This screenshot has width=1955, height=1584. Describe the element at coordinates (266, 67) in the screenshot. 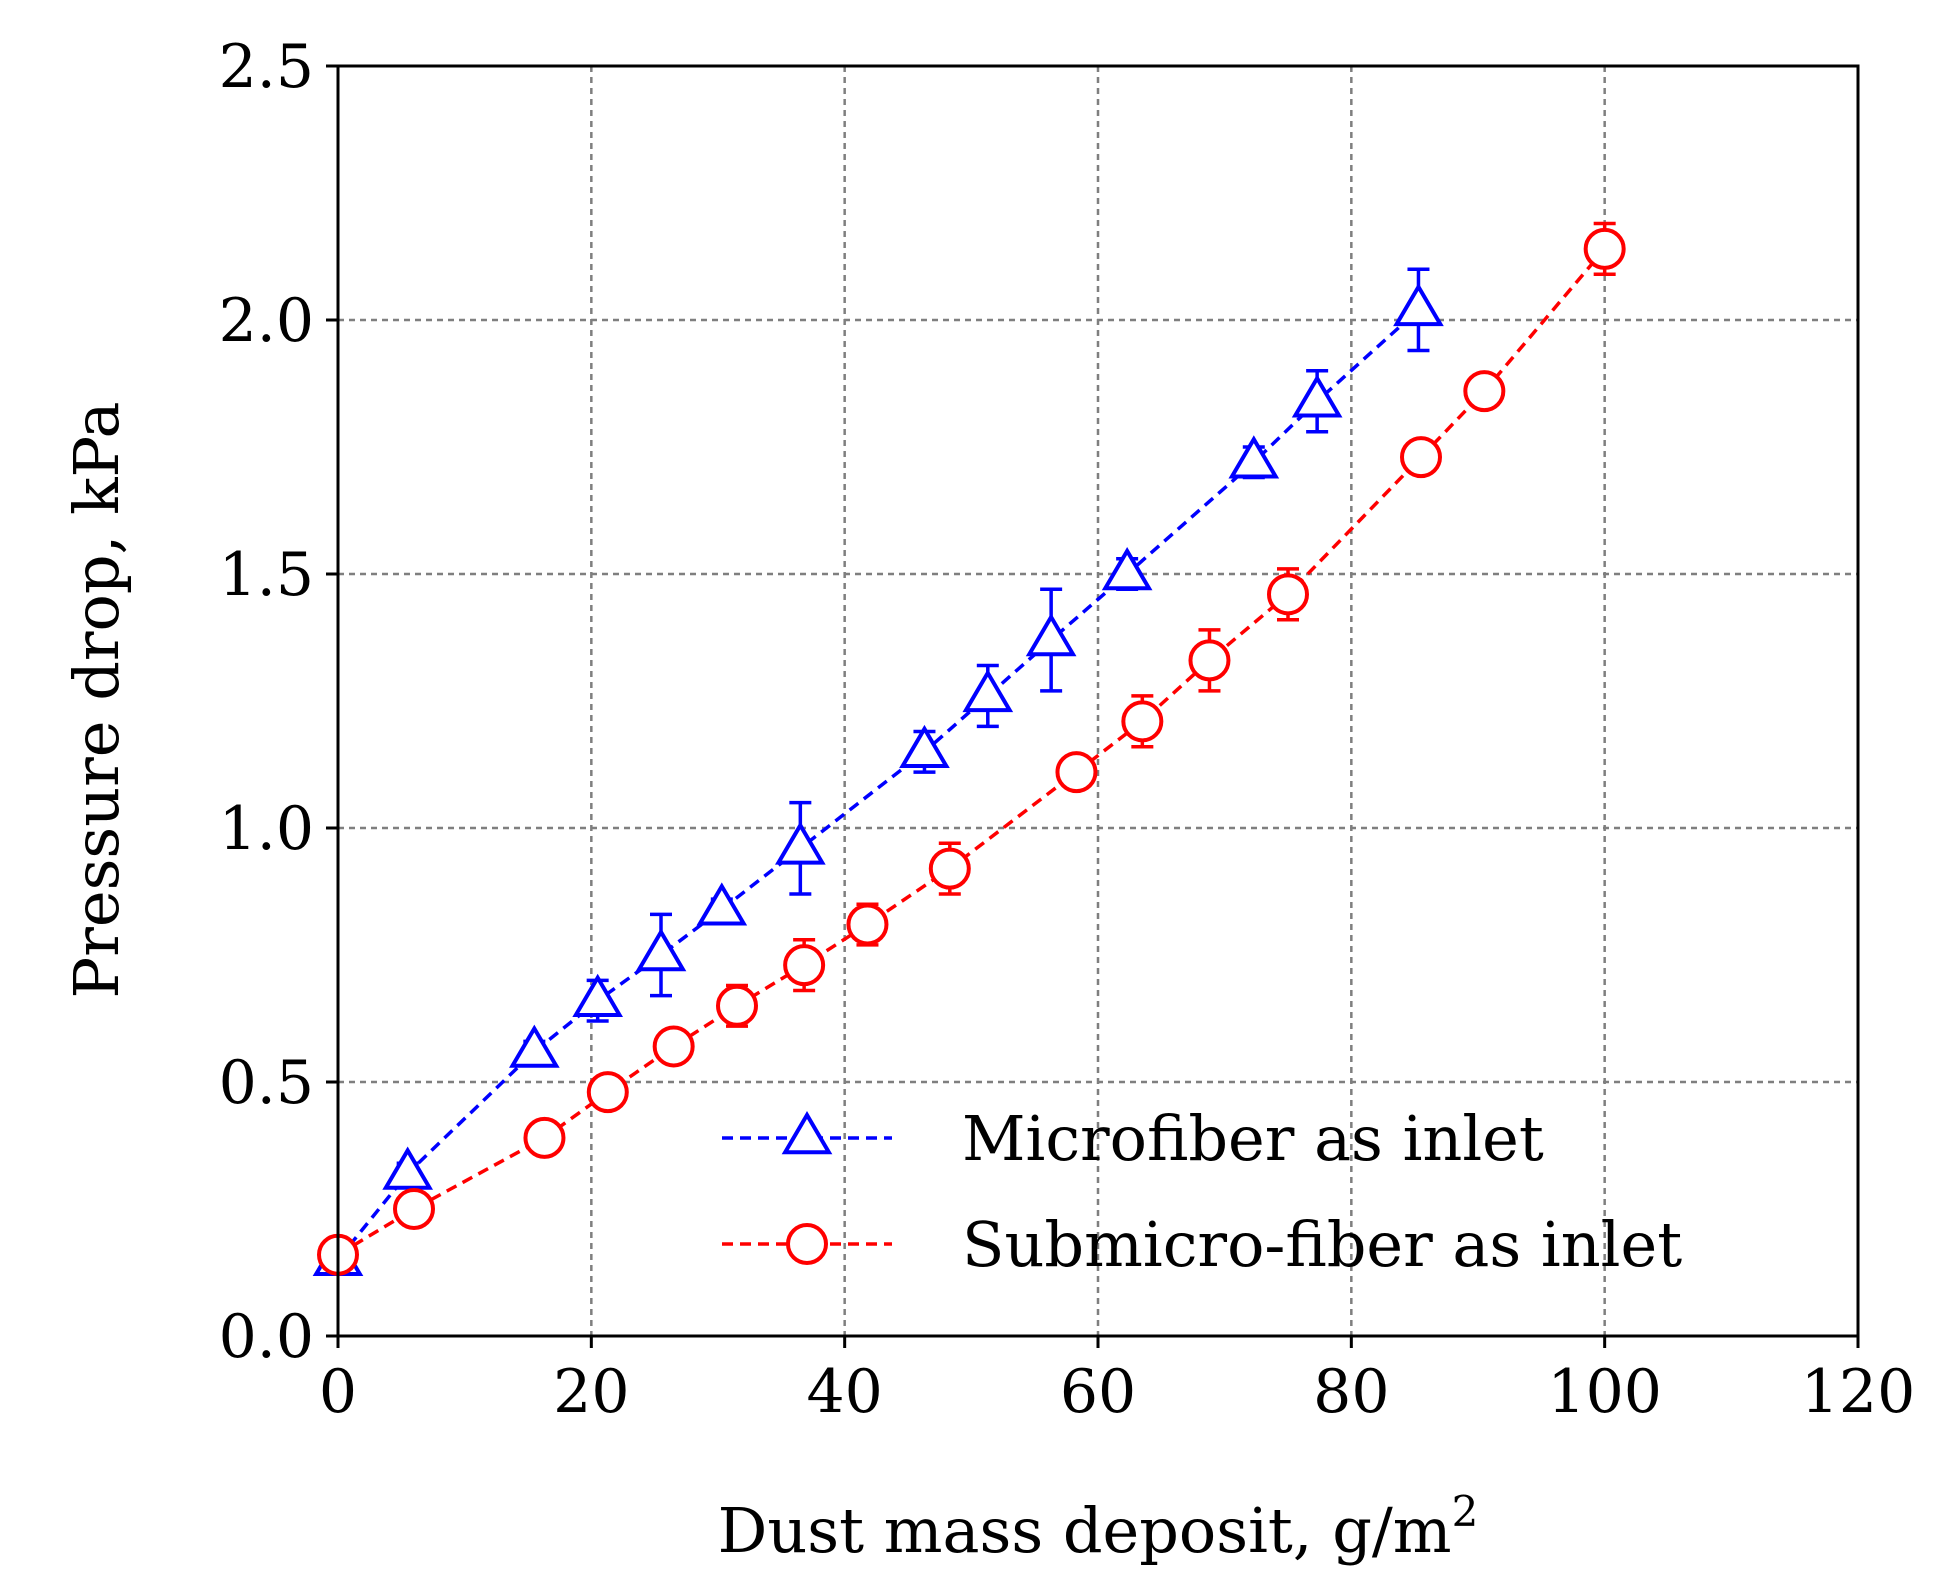

I see `y-tick-label: 2.5` at that location.